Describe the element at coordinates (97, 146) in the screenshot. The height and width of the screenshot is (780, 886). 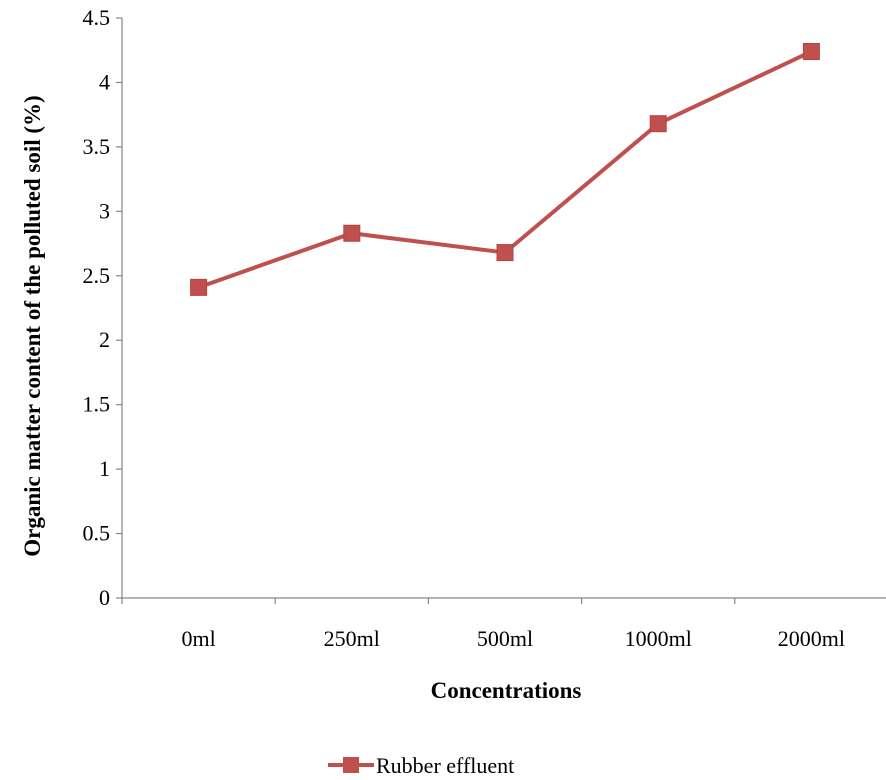
I see `y-tick-label: 3.5` at that location.